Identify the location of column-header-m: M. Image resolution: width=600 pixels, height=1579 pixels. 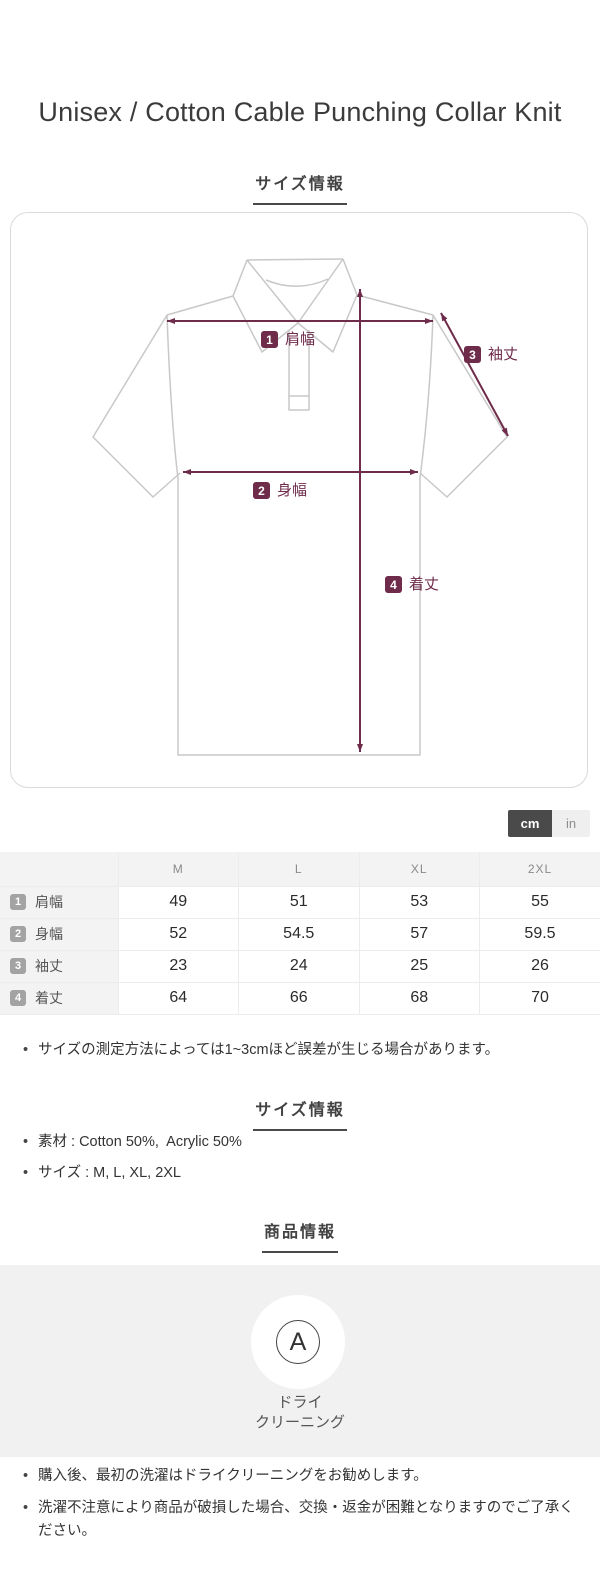
(178, 869).